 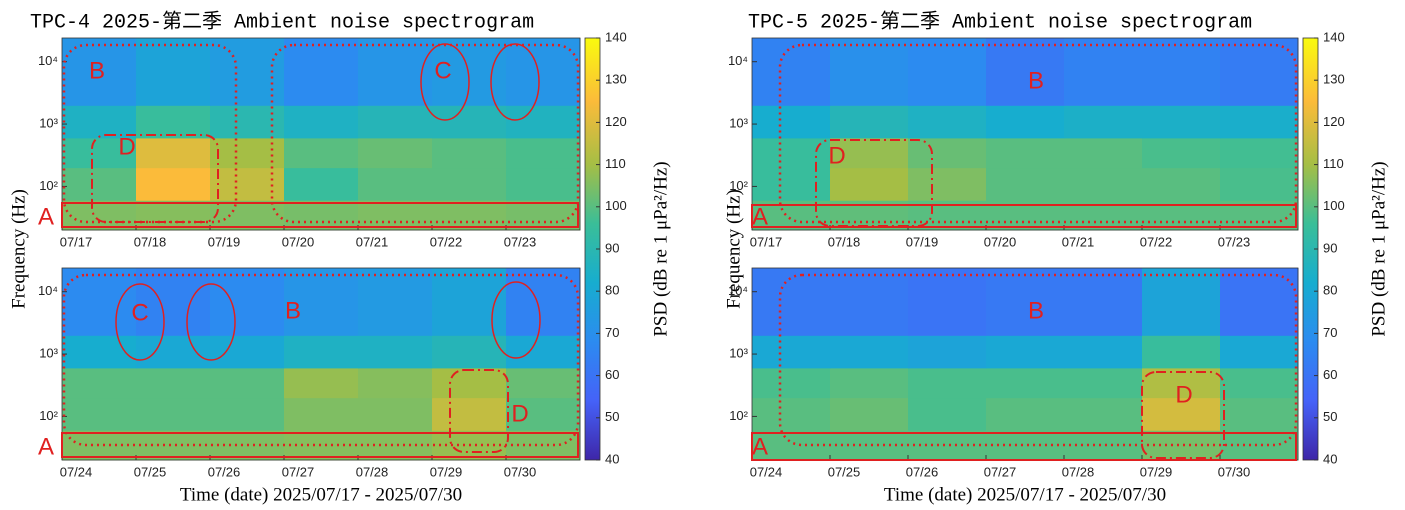 I want to click on x-tick-label: 07/21, so click(x=1078, y=241).